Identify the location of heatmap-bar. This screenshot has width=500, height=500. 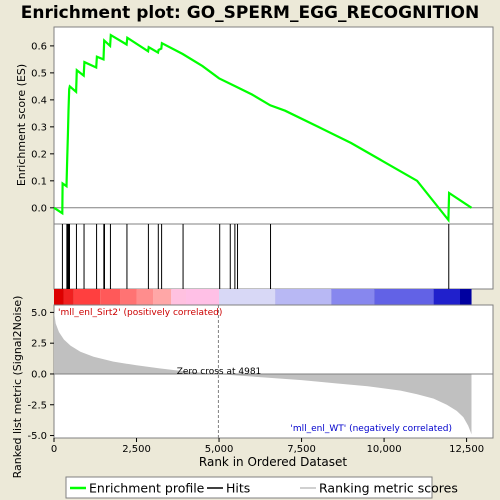
(263, 297).